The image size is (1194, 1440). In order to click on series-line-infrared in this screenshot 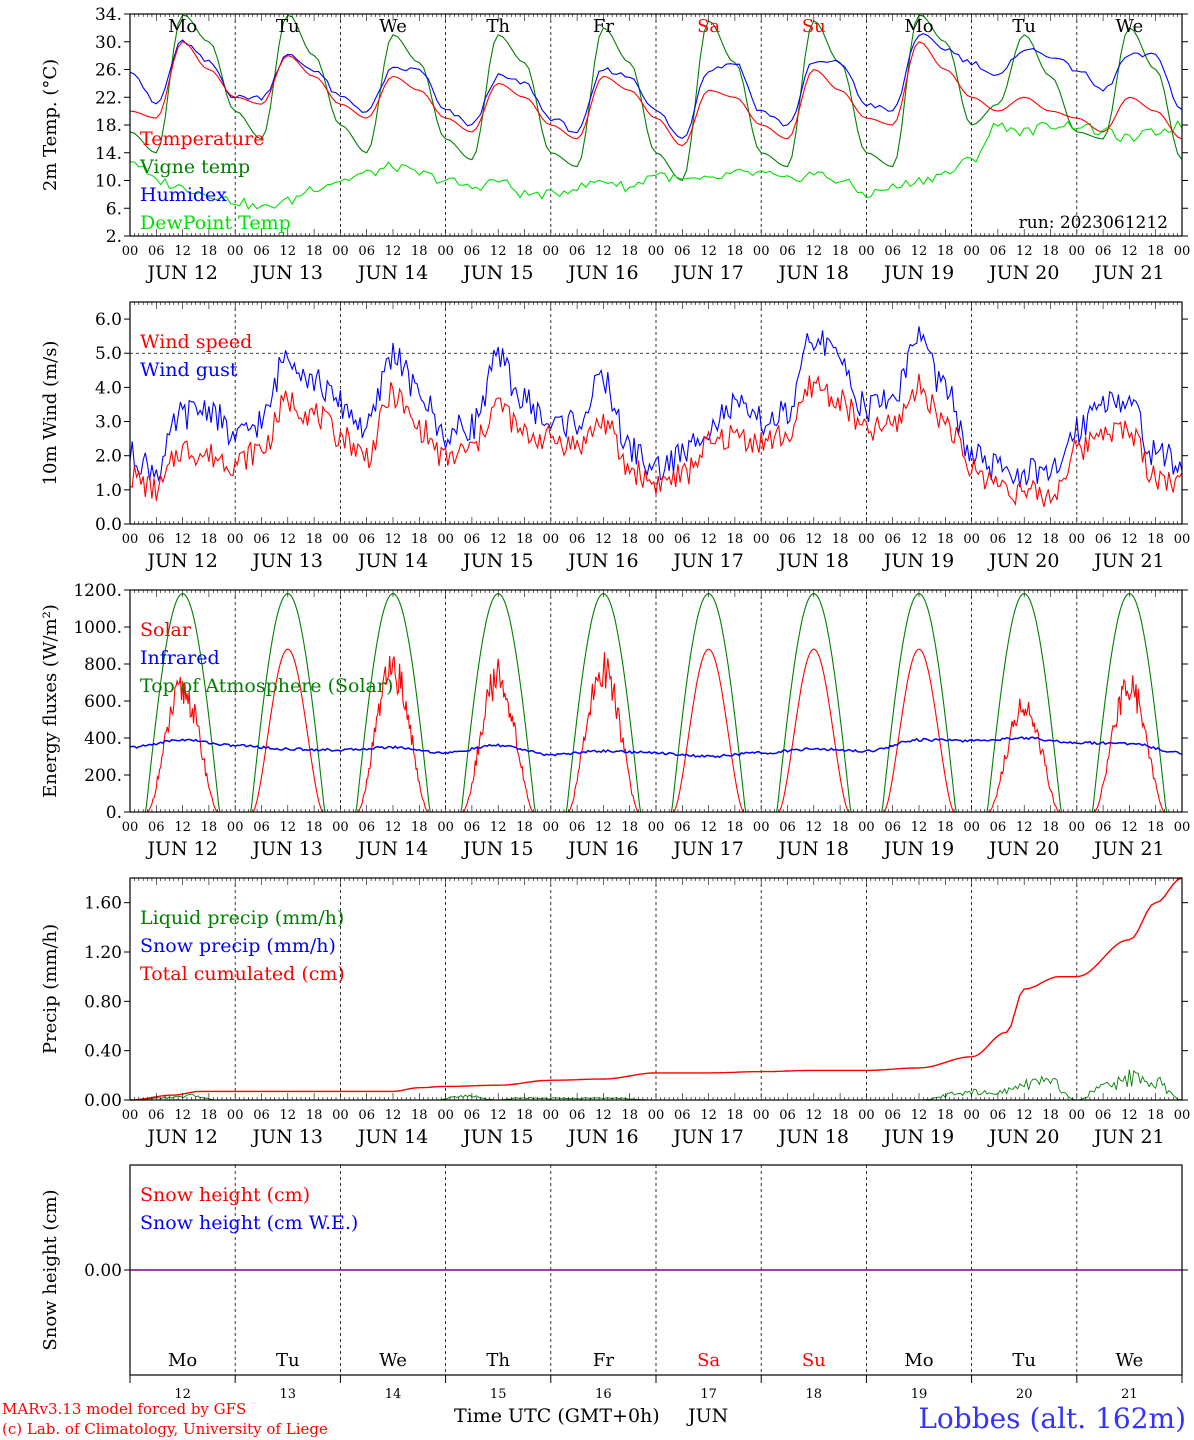, I will do `click(656, 747)`.